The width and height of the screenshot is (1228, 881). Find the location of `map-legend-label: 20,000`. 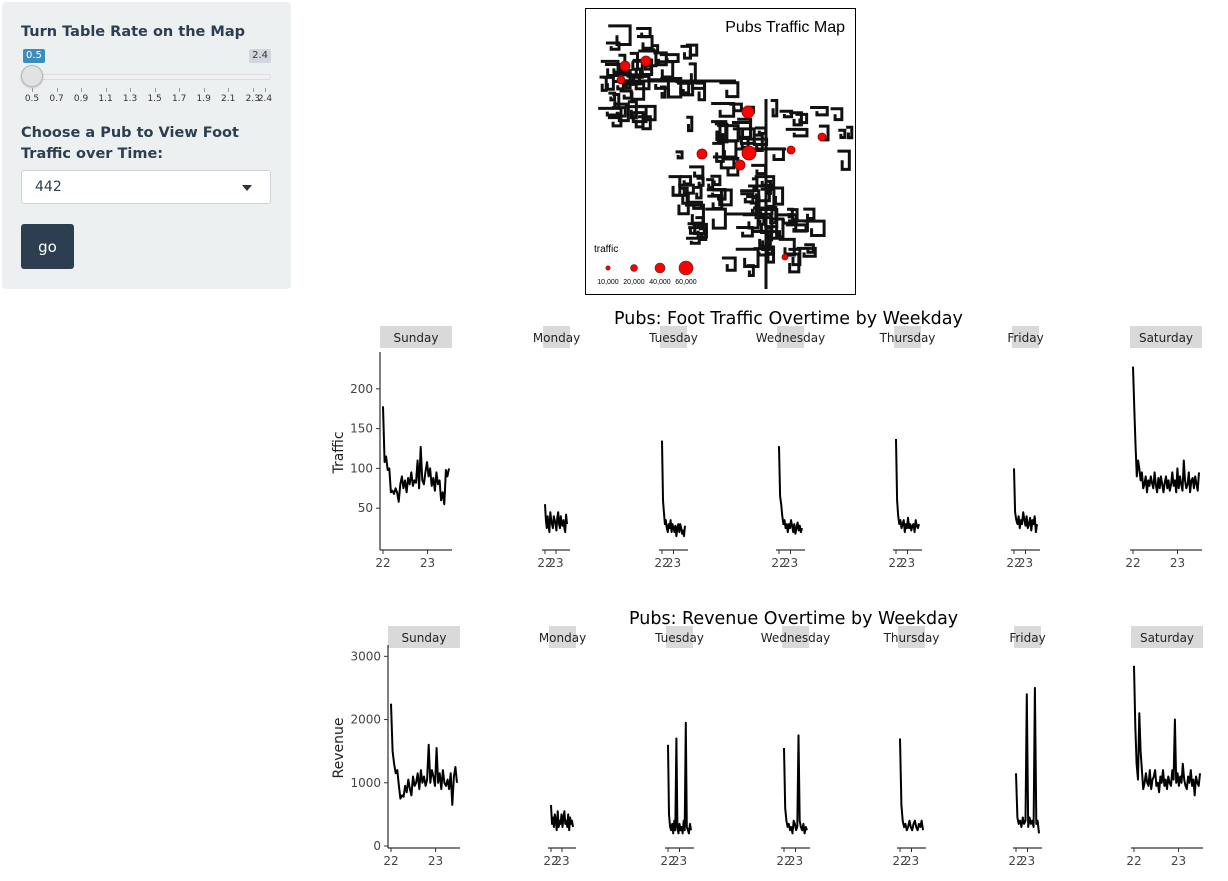

map-legend-label: 20,000 is located at coordinates (634, 282).